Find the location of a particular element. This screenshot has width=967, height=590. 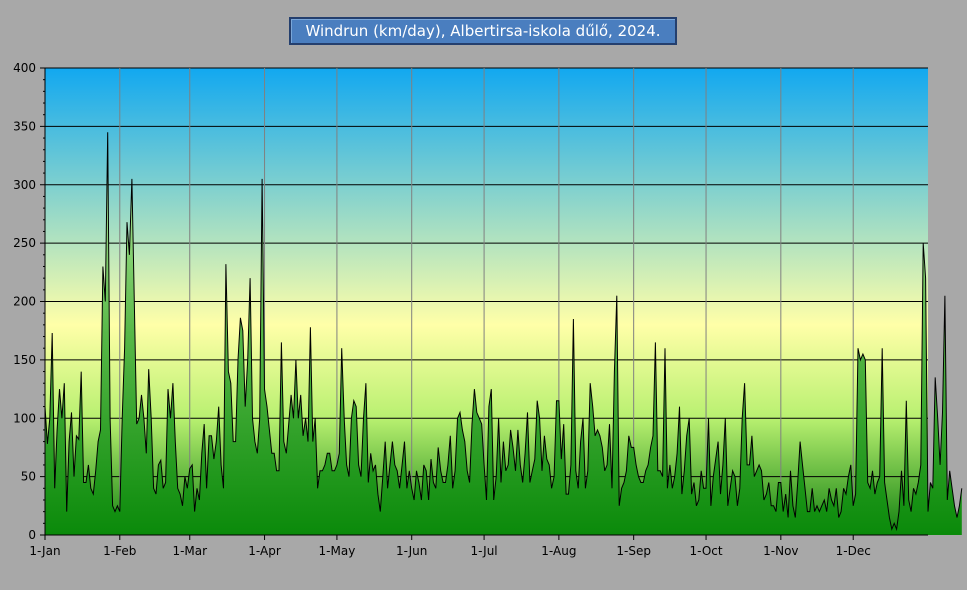

y-tick-label: 300 is located at coordinates (24, 185).